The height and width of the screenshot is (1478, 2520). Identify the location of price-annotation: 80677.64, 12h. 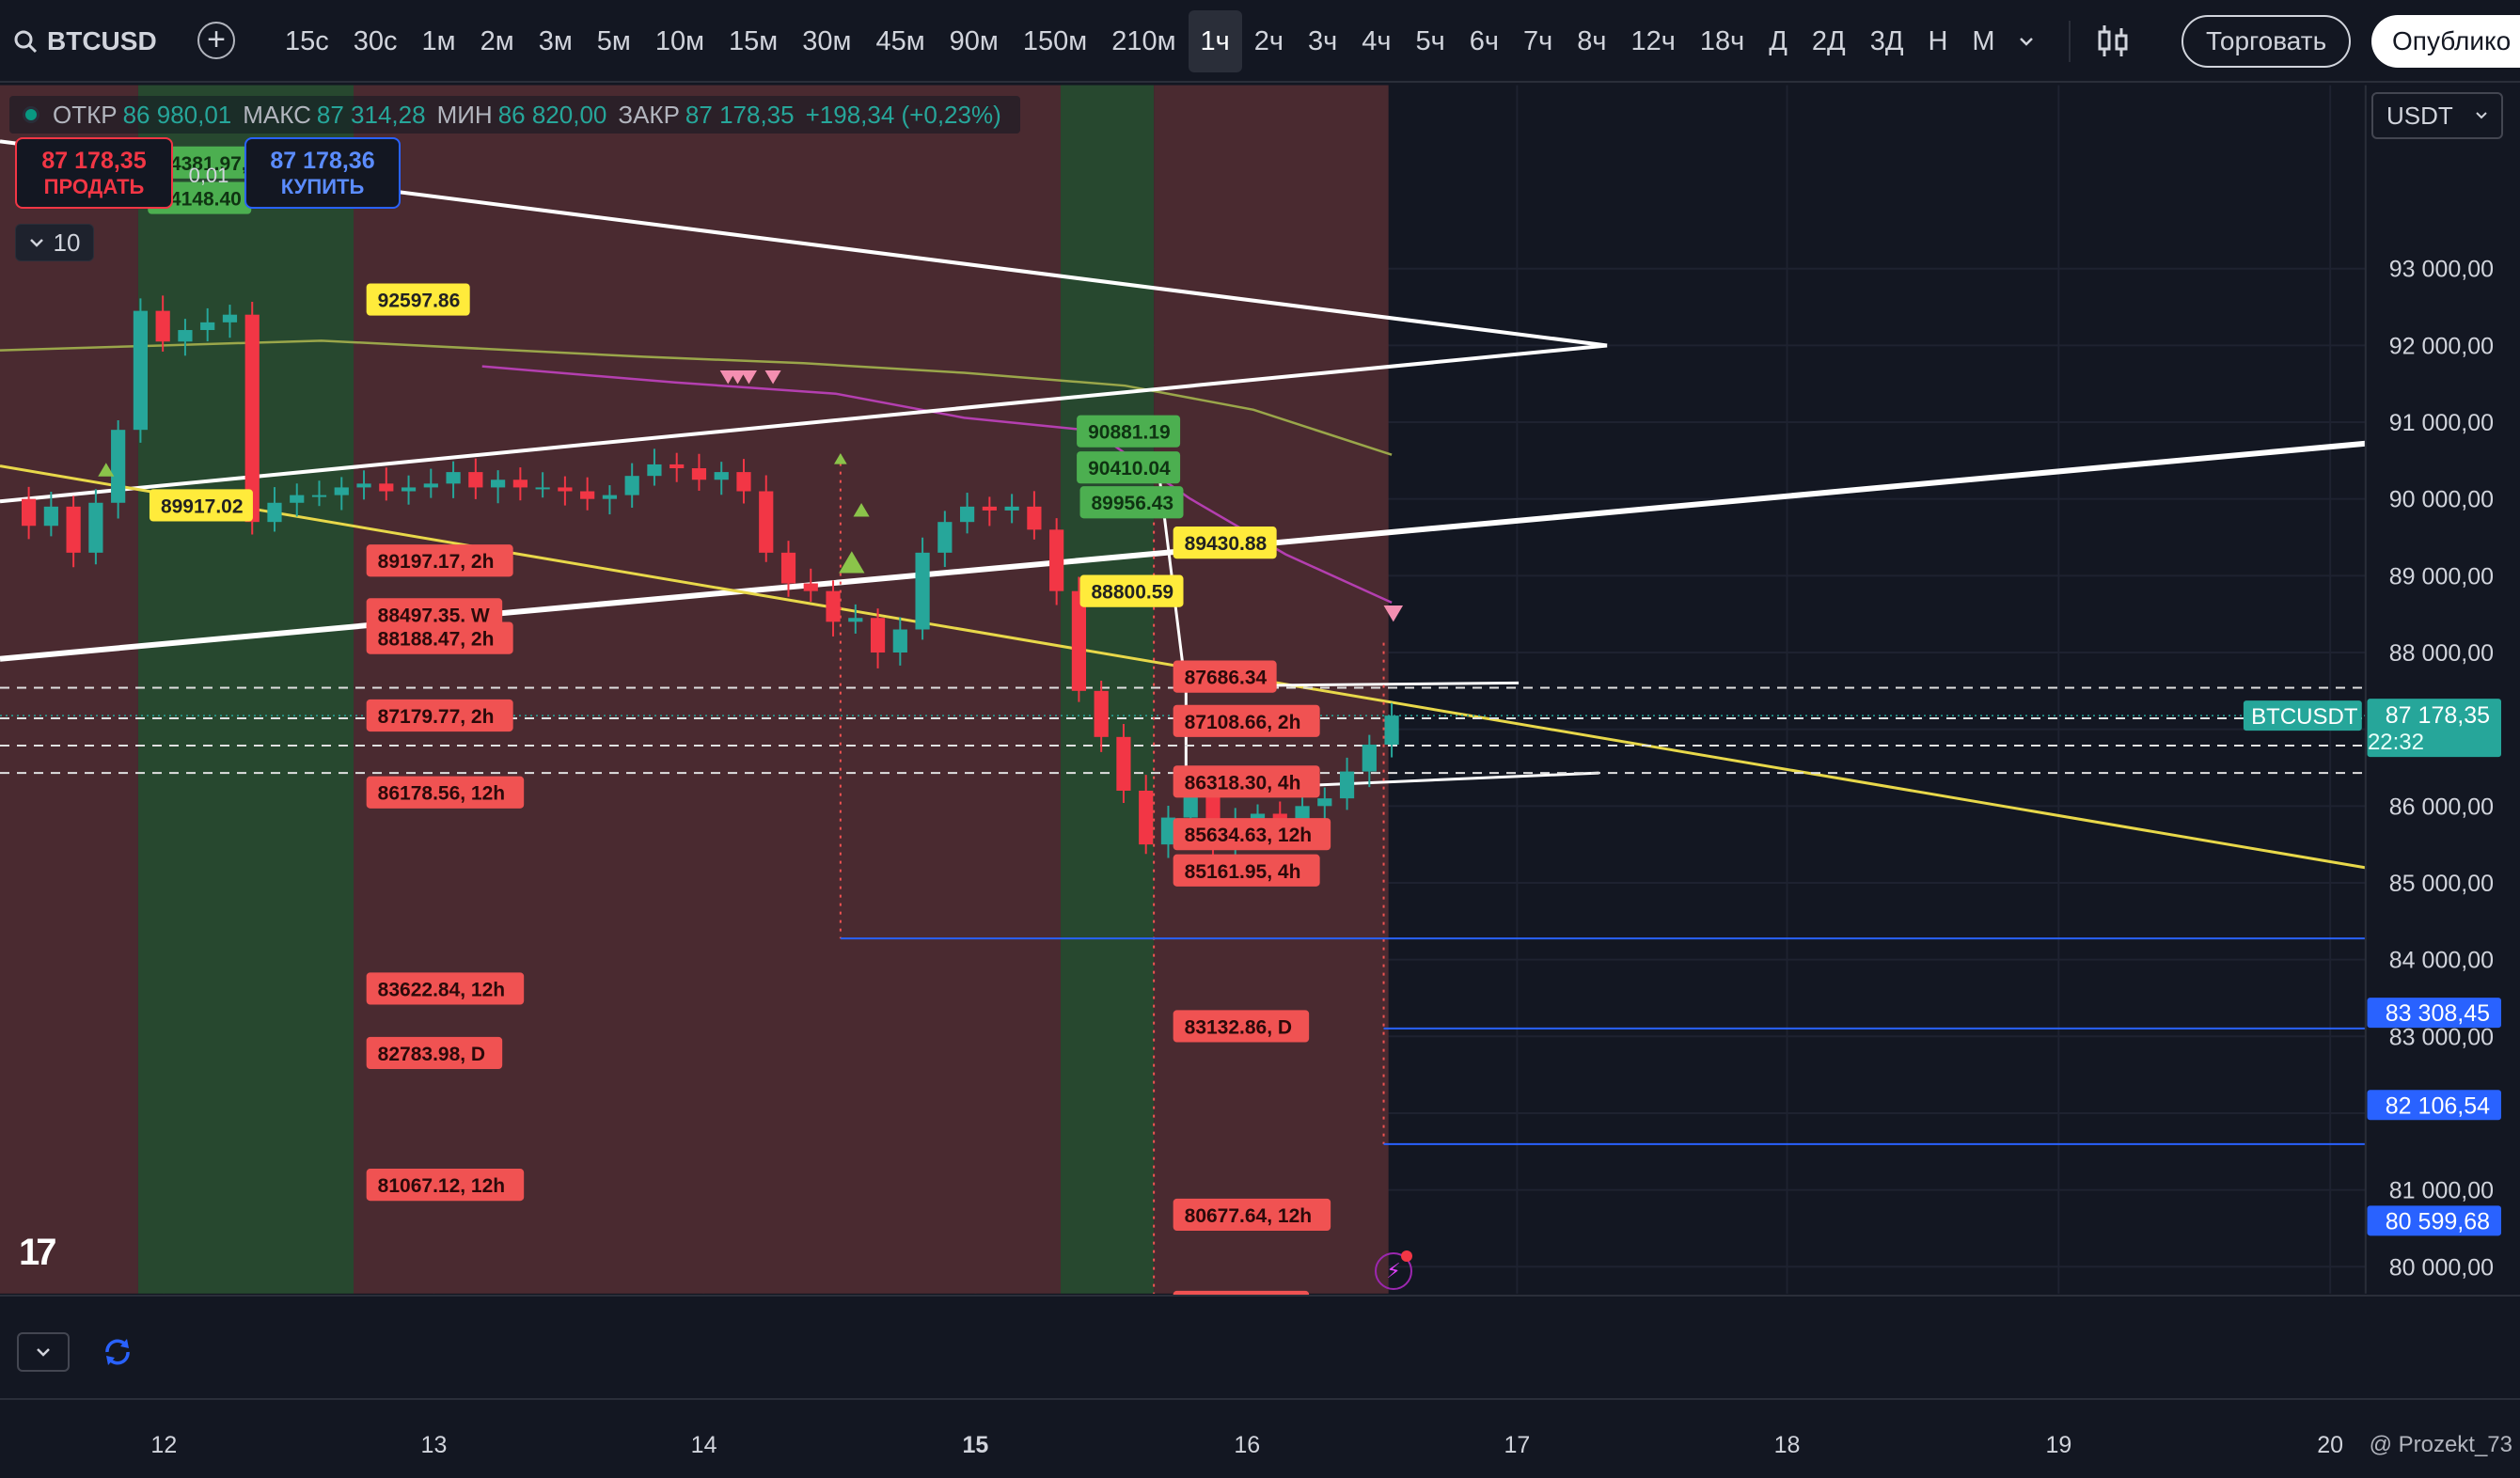
(1252, 1215).